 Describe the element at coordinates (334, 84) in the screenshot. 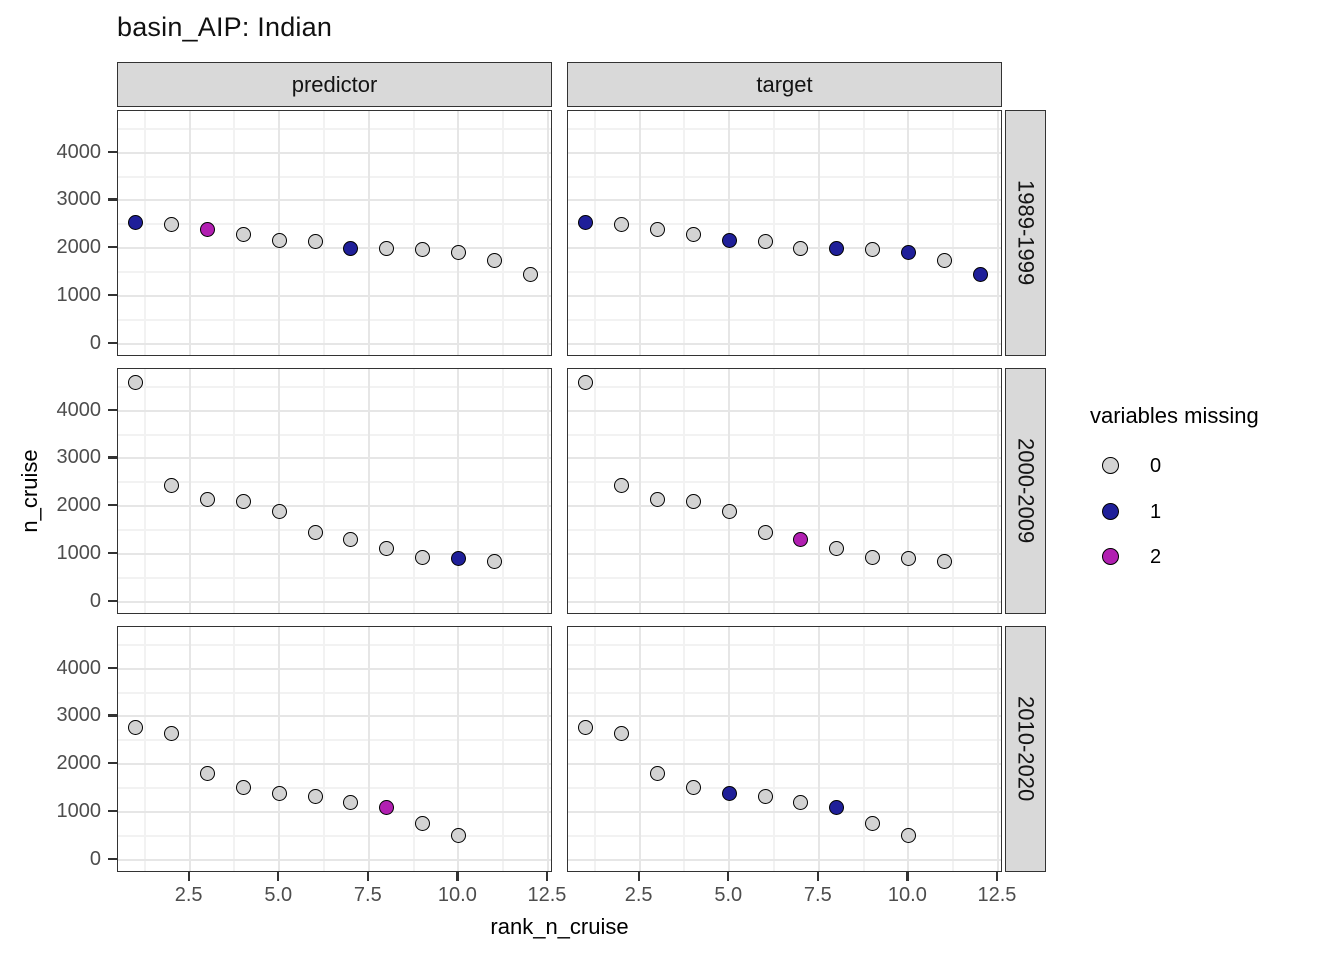

I see `facet-col-strip-predictor: predictor` at that location.